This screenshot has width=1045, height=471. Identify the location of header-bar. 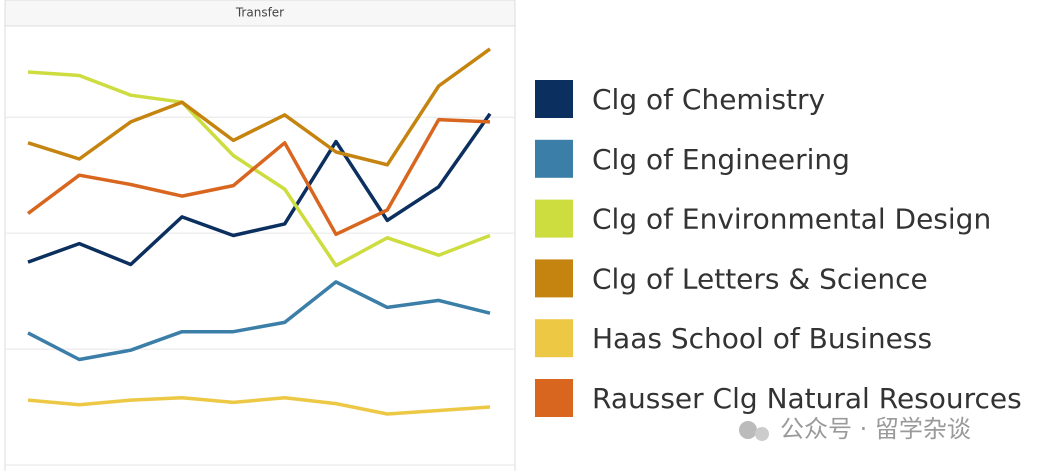
(260, 13).